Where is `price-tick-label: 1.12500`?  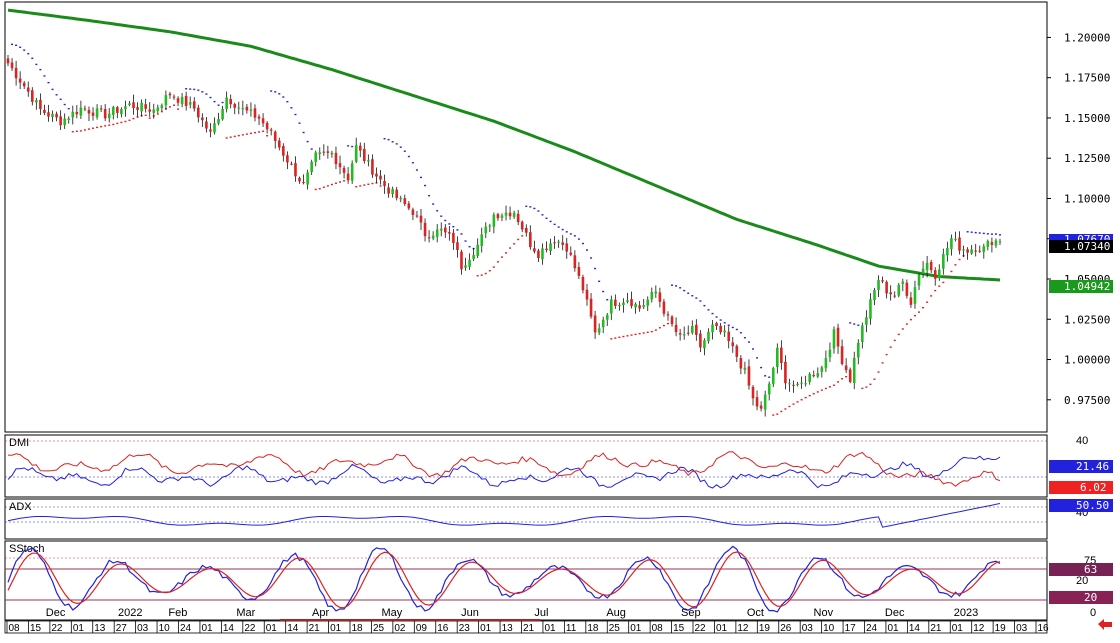 price-tick-label: 1.12500 is located at coordinates (1087, 158).